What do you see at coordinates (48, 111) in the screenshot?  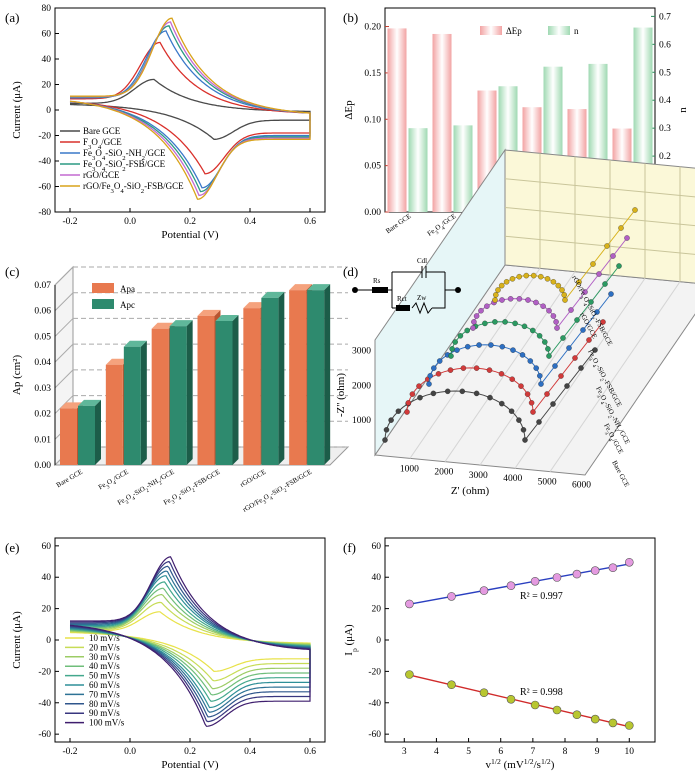 I see `y-tick-label: 0` at bounding box center [48, 111].